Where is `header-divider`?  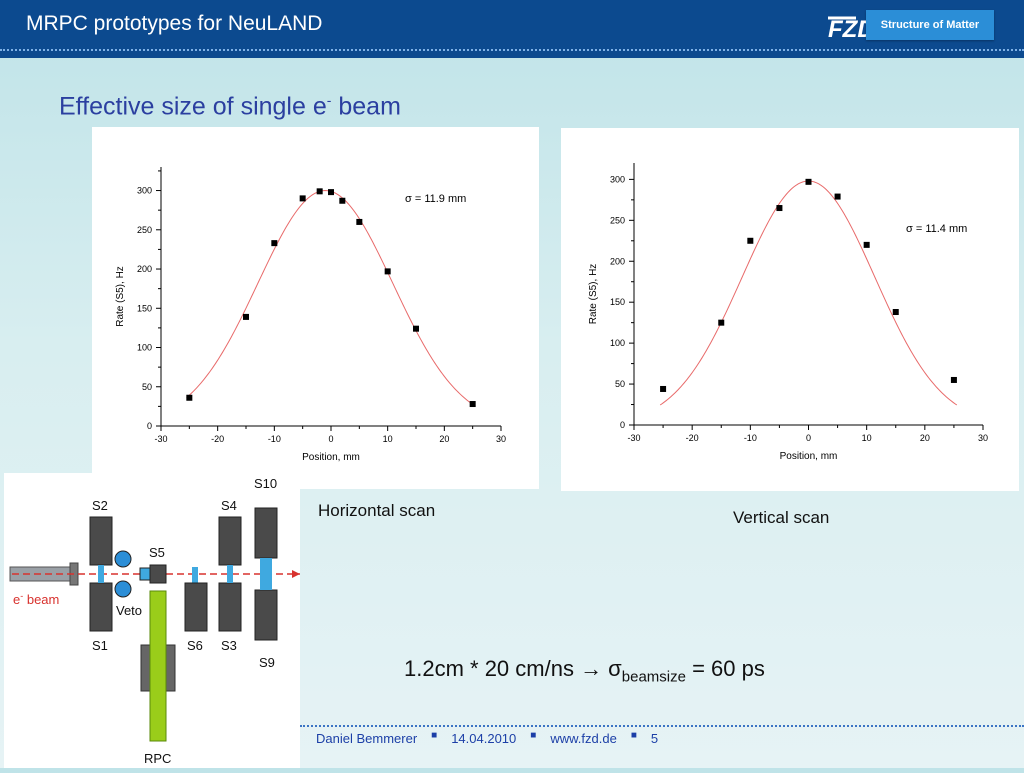
header-divider is located at coordinates (512, 50).